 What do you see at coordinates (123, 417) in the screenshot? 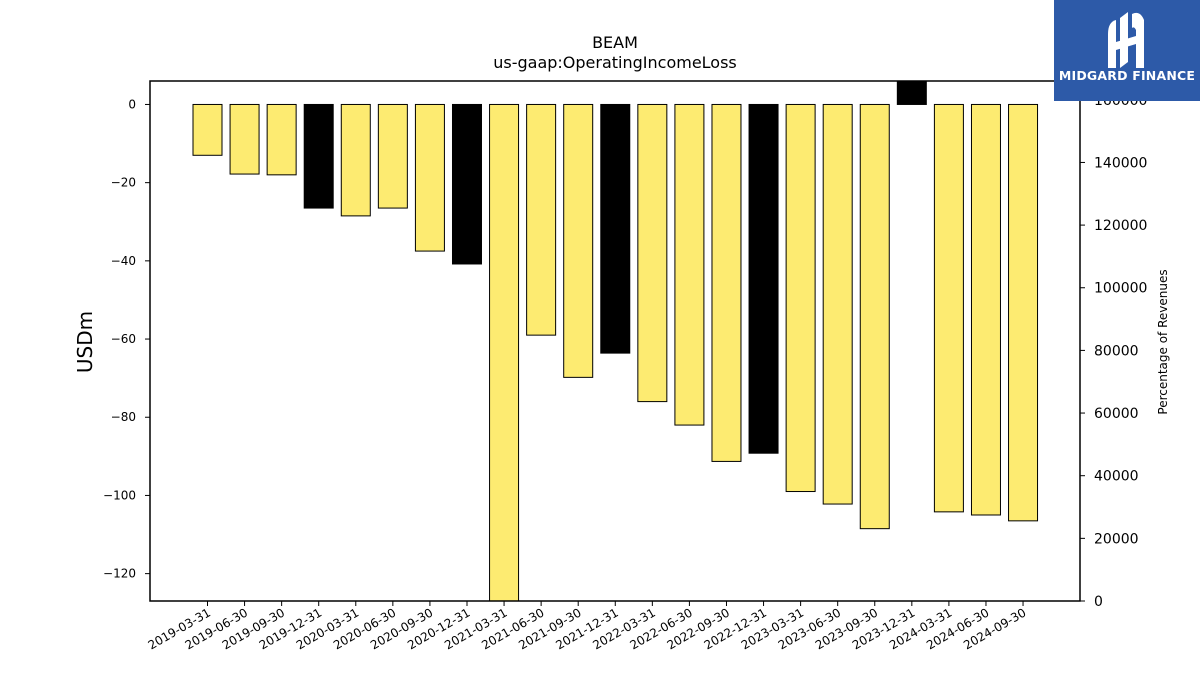
I see `y-tick-label: −80` at bounding box center [123, 417].